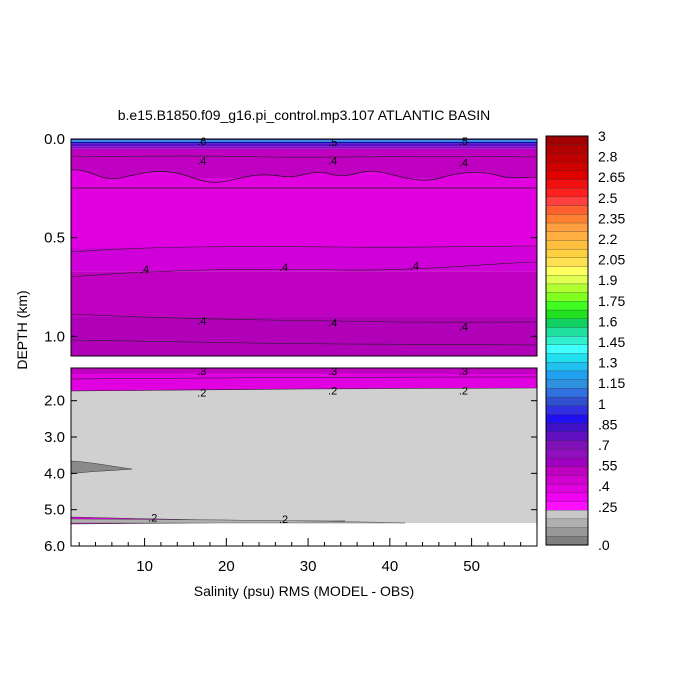 This screenshot has width=700, height=700. What do you see at coordinates (54, 546) in the screenshot?
I see `lower-y-tick-label-4: 6.0` at bounding box center [54, 546].